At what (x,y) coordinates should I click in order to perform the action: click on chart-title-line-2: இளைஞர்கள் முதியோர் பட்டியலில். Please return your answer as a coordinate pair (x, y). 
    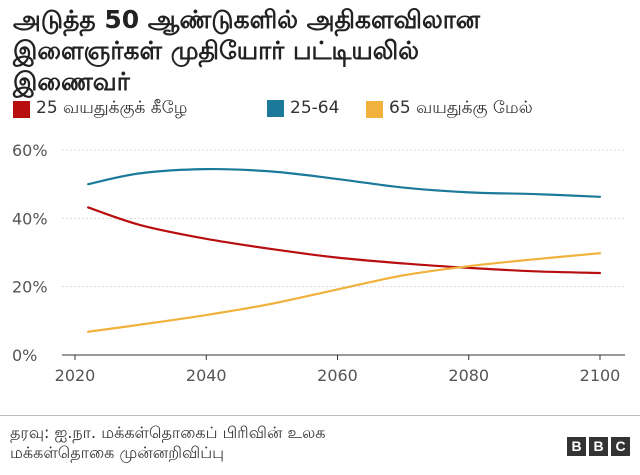
    Looking at the image, I should click on (216, 50).